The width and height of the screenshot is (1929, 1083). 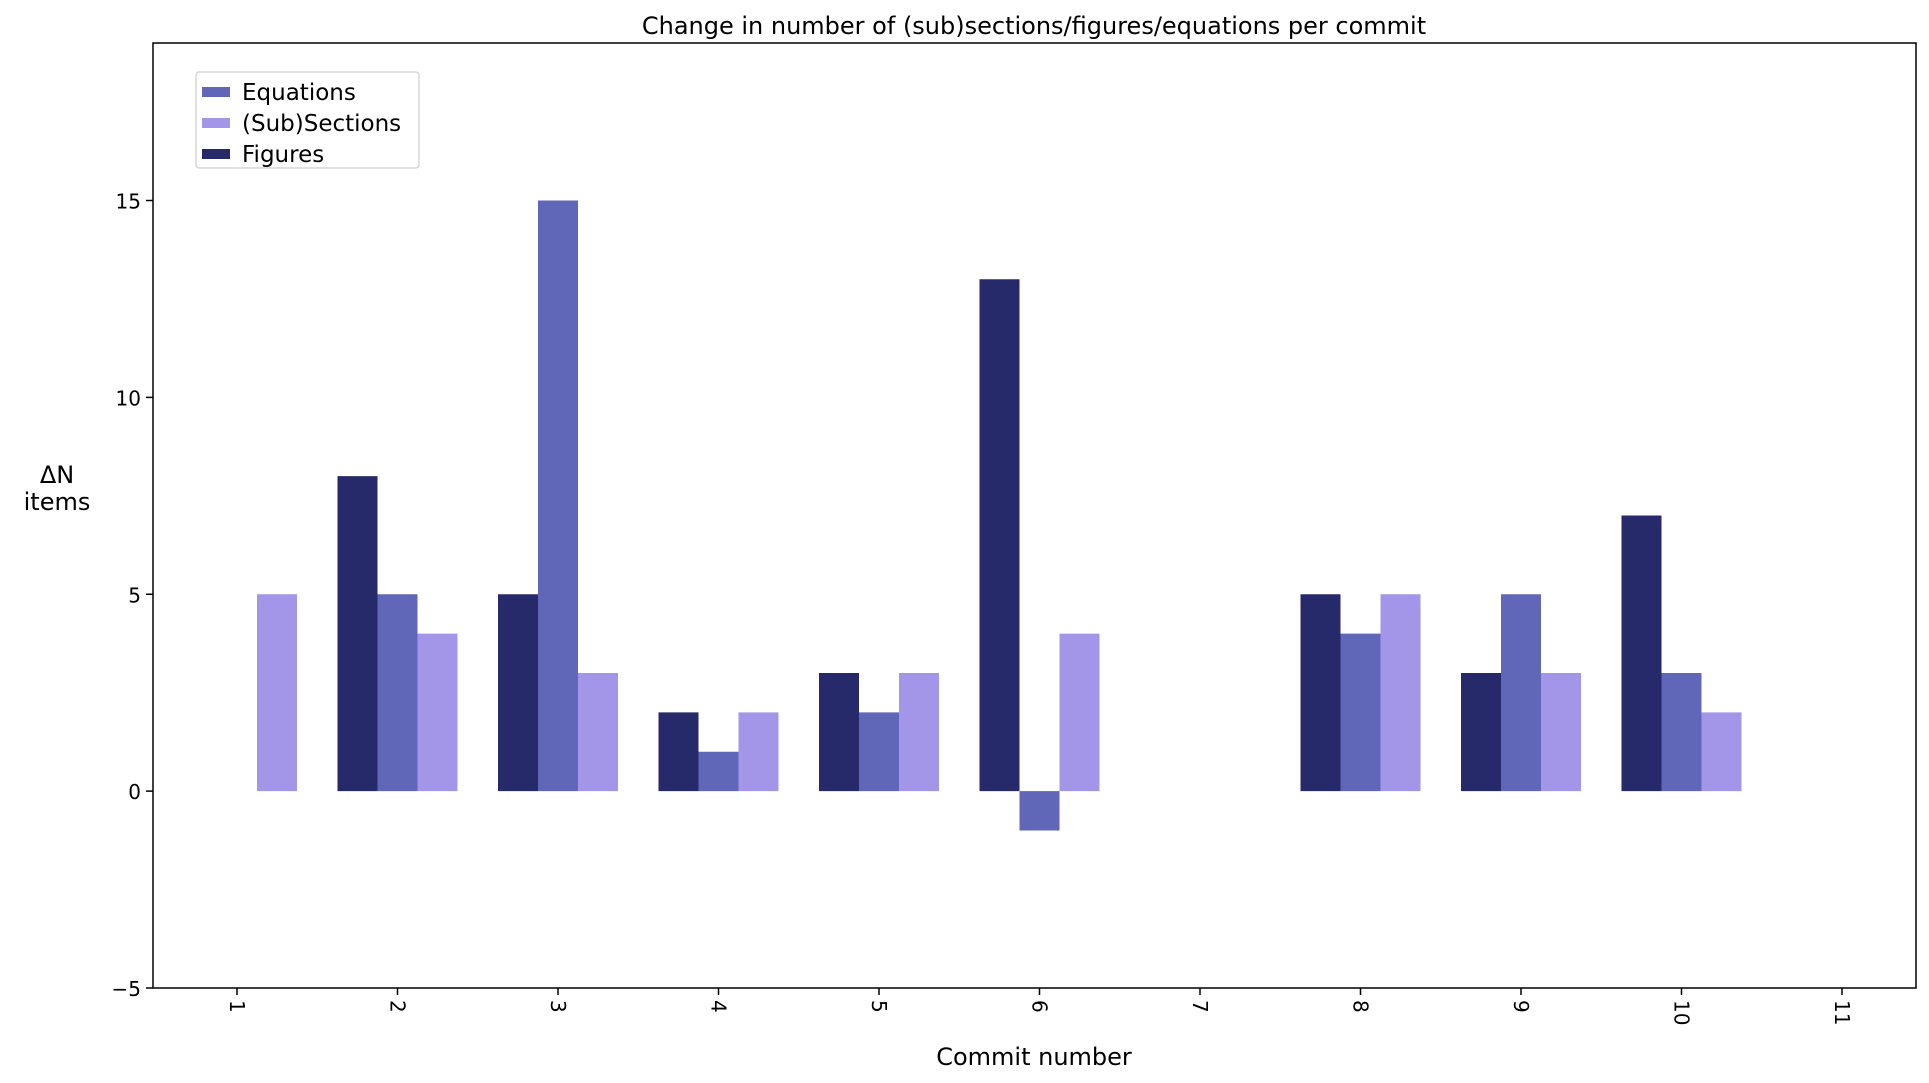 I want to click on x-tick-label: 5, so click(x=879, y=1006).